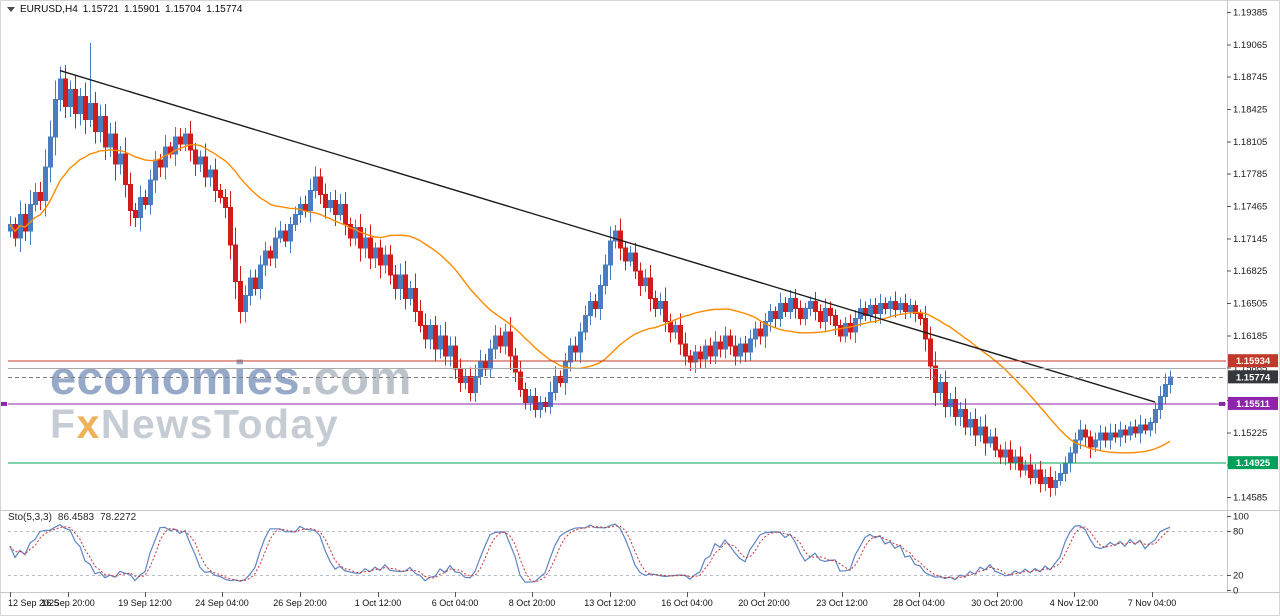  Describe the element at coordinates (1250, 304) in the screenshot. I see `svg-text: 1.16505` at that location.